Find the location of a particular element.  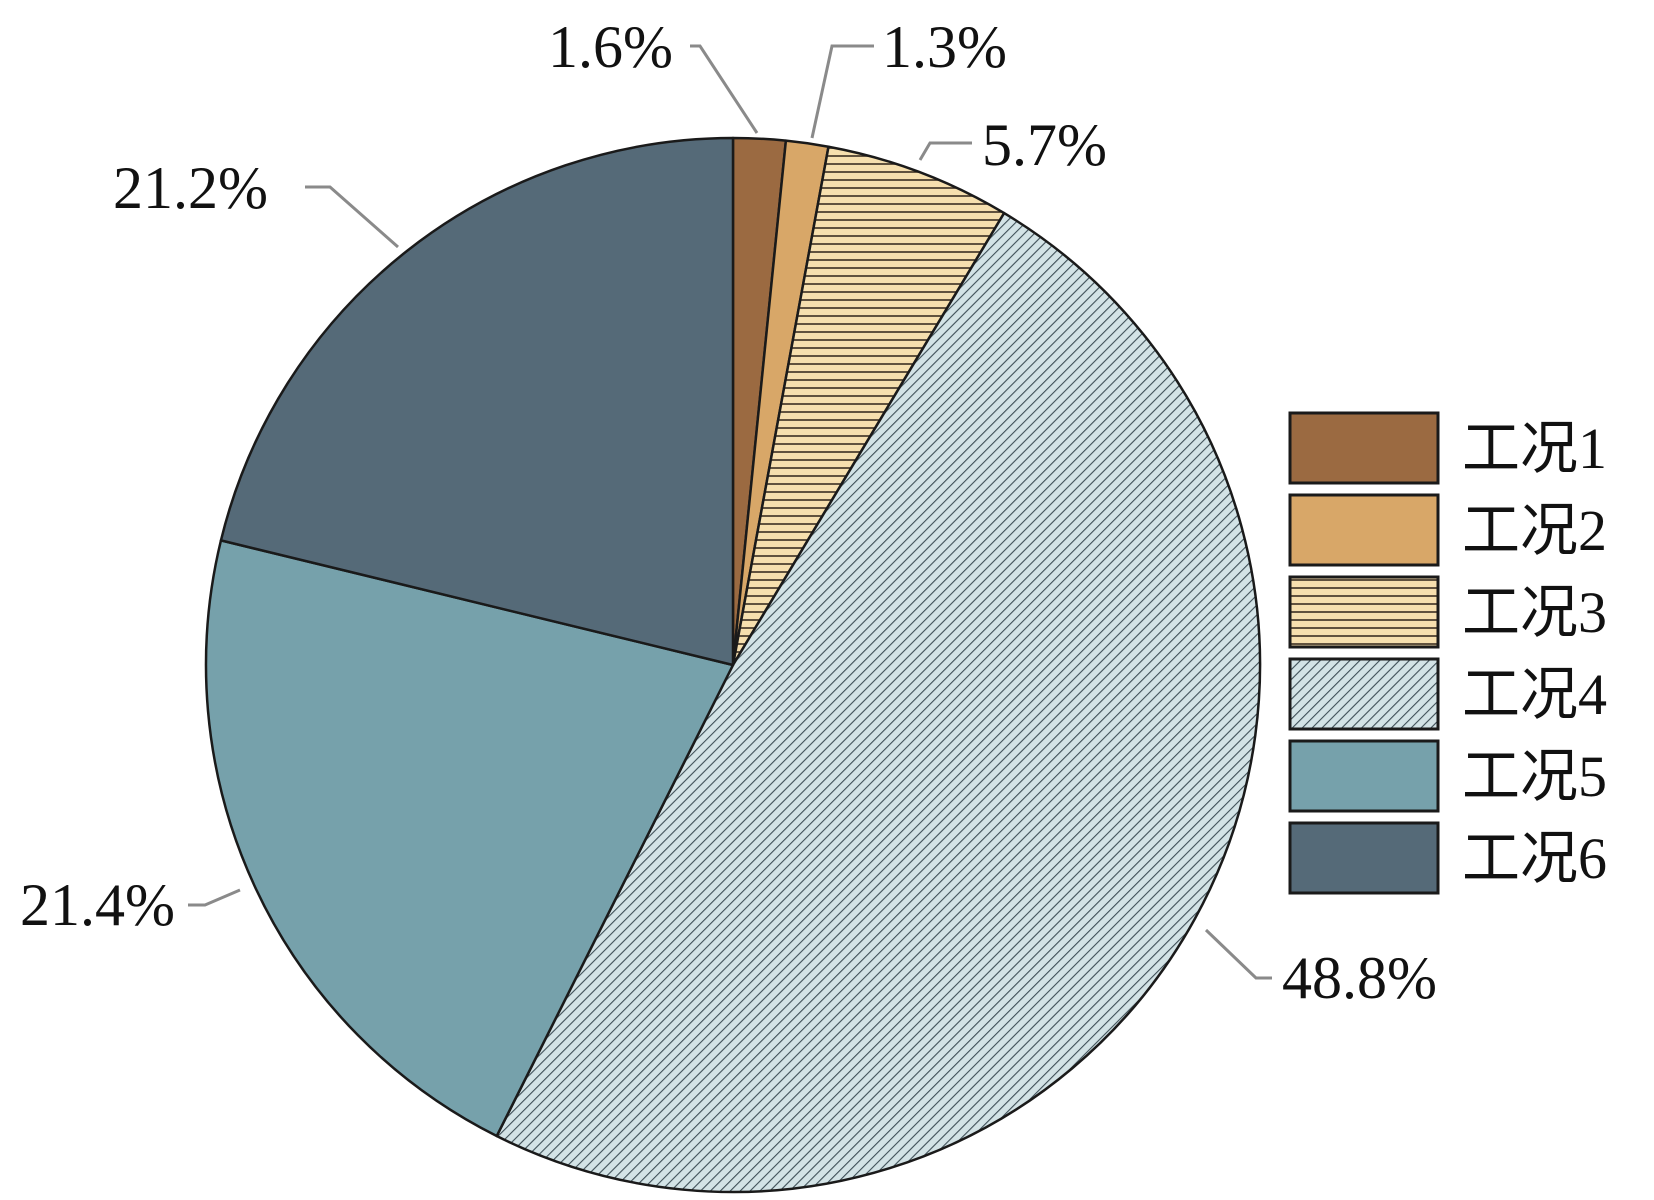

legend: 工况1 工况2 工况3 工况4 工况5 工况6 is located at coordinates (1447, 653).